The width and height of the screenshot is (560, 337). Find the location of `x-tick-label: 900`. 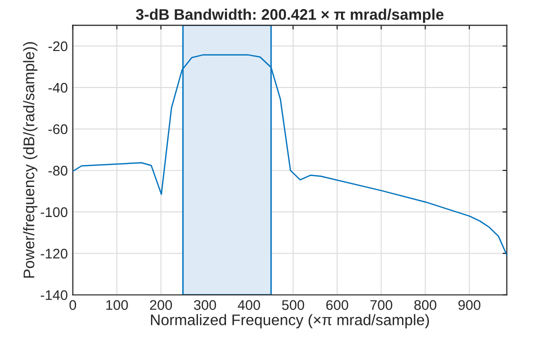

x-tick-label: 900 is located at coordinates (469, 305).